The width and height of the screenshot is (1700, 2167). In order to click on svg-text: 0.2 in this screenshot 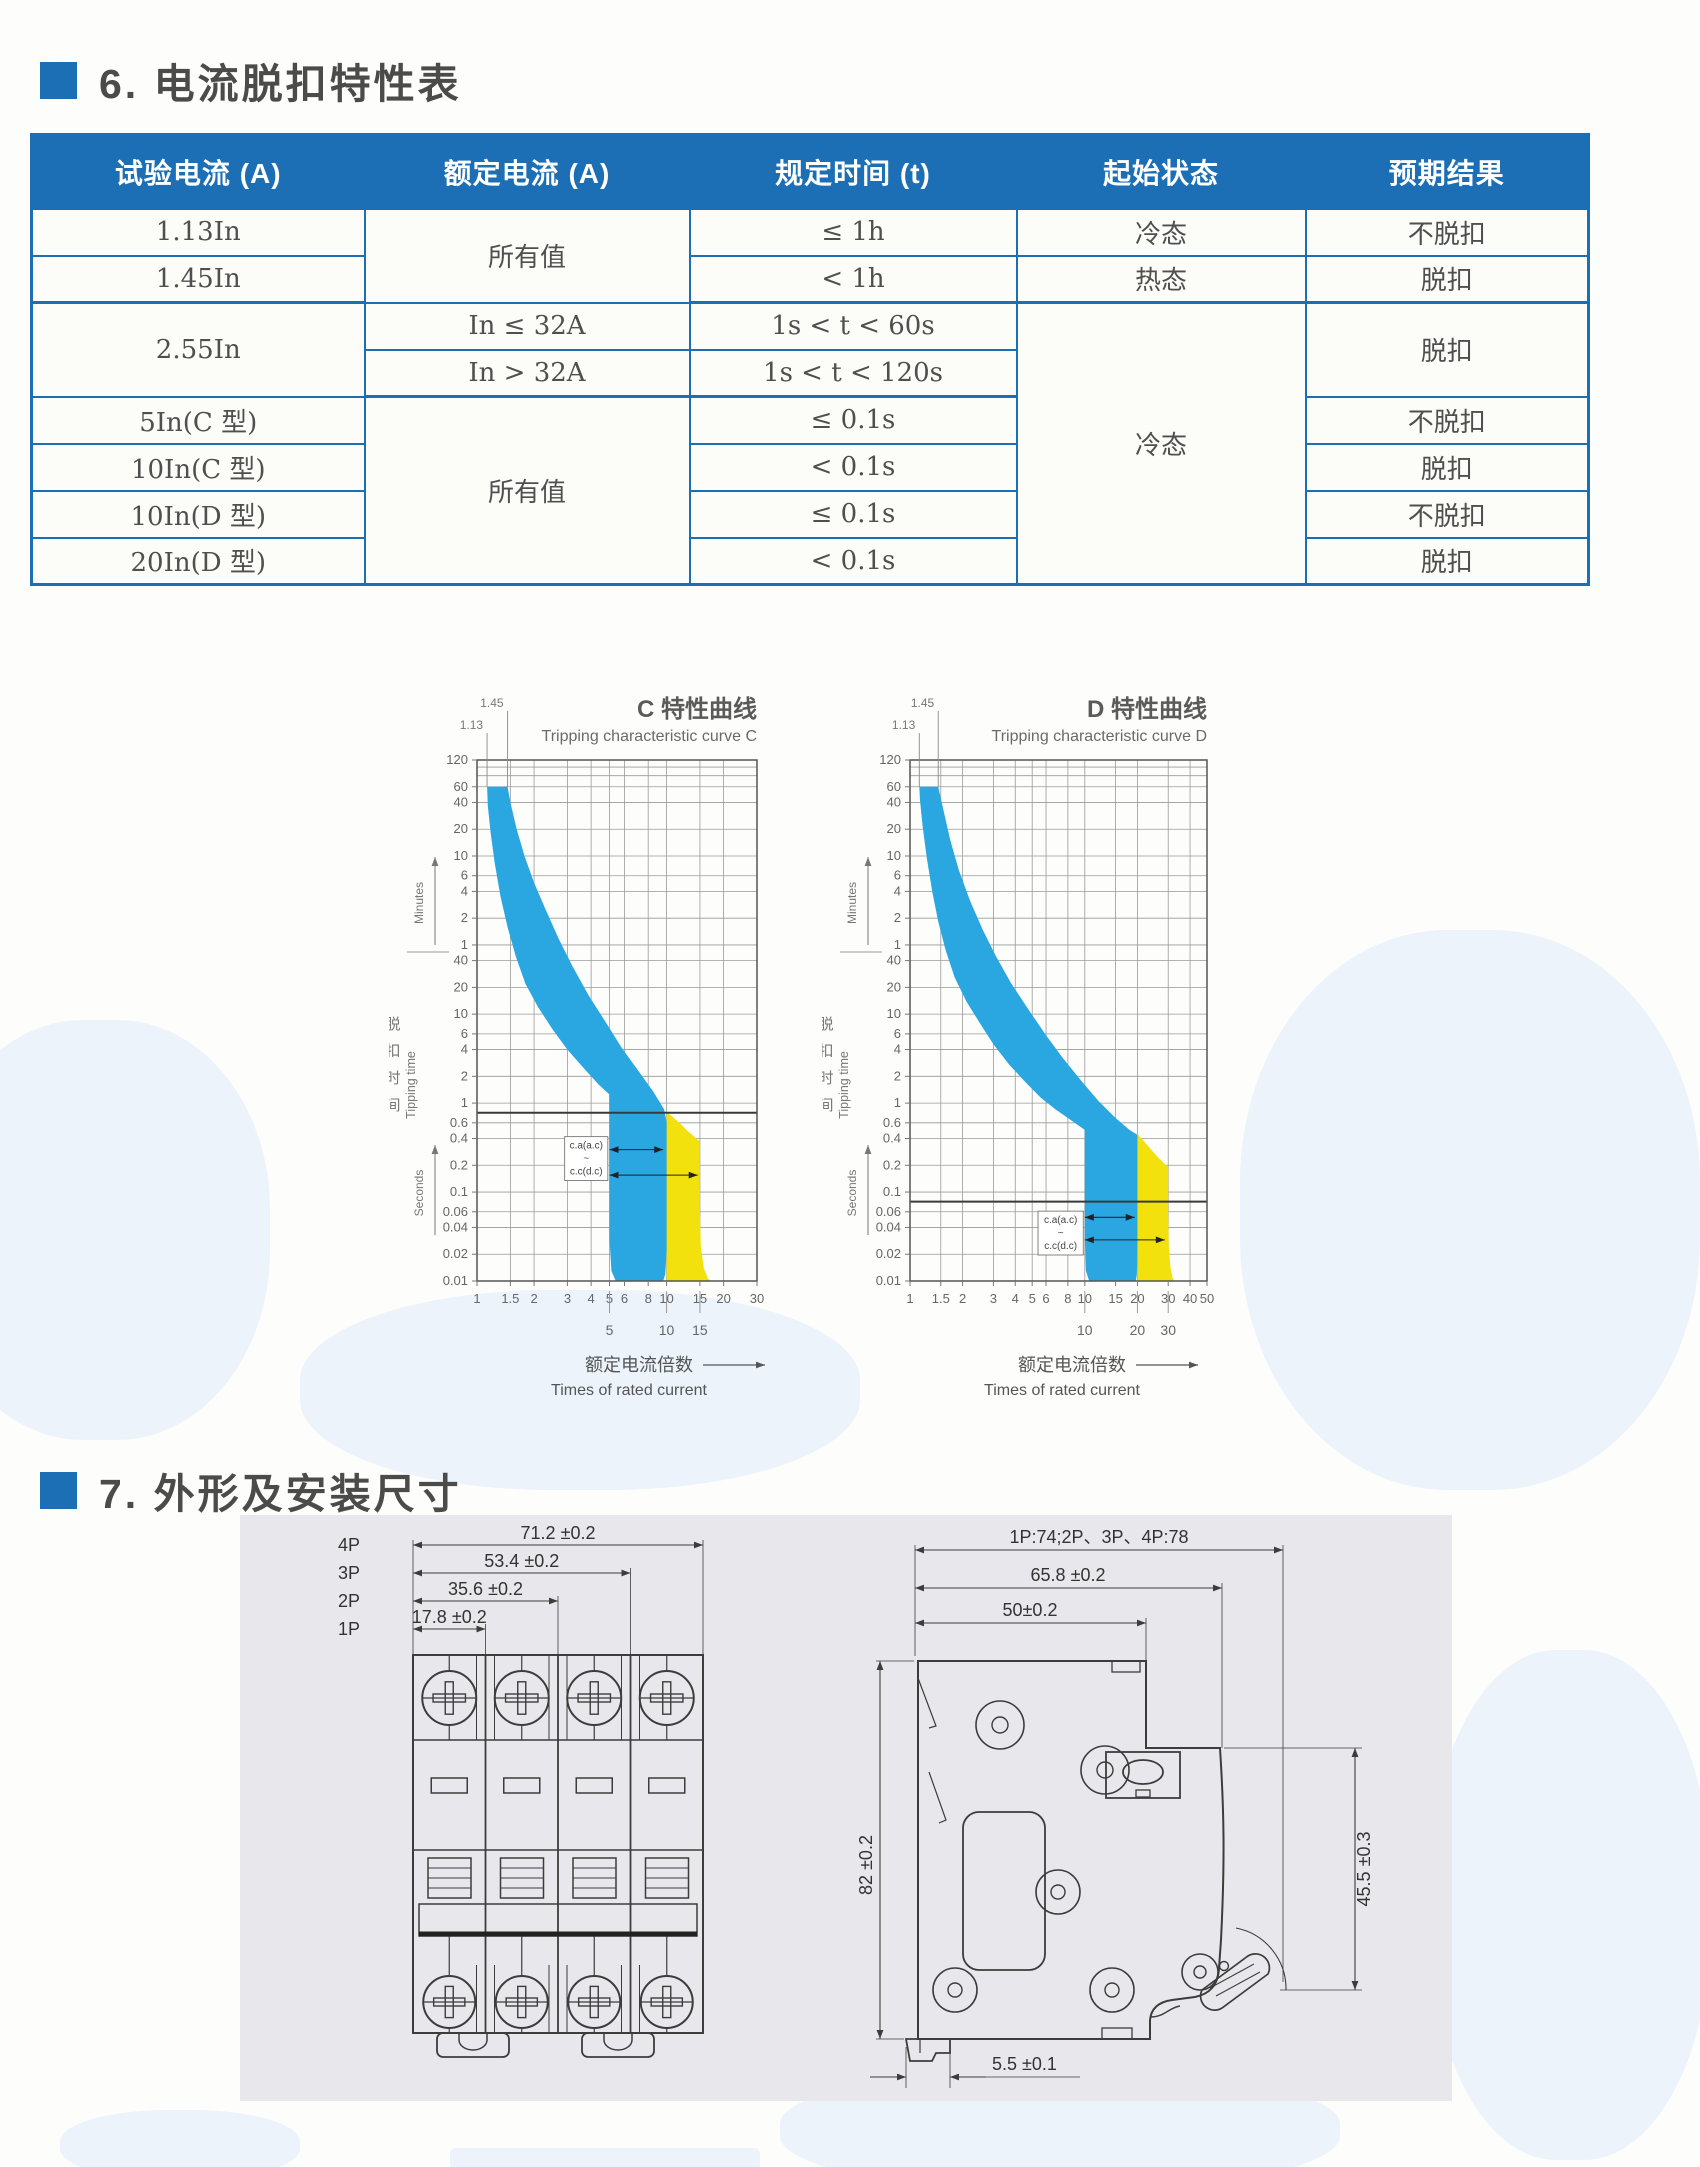, I will do `click(892, 1164)`.